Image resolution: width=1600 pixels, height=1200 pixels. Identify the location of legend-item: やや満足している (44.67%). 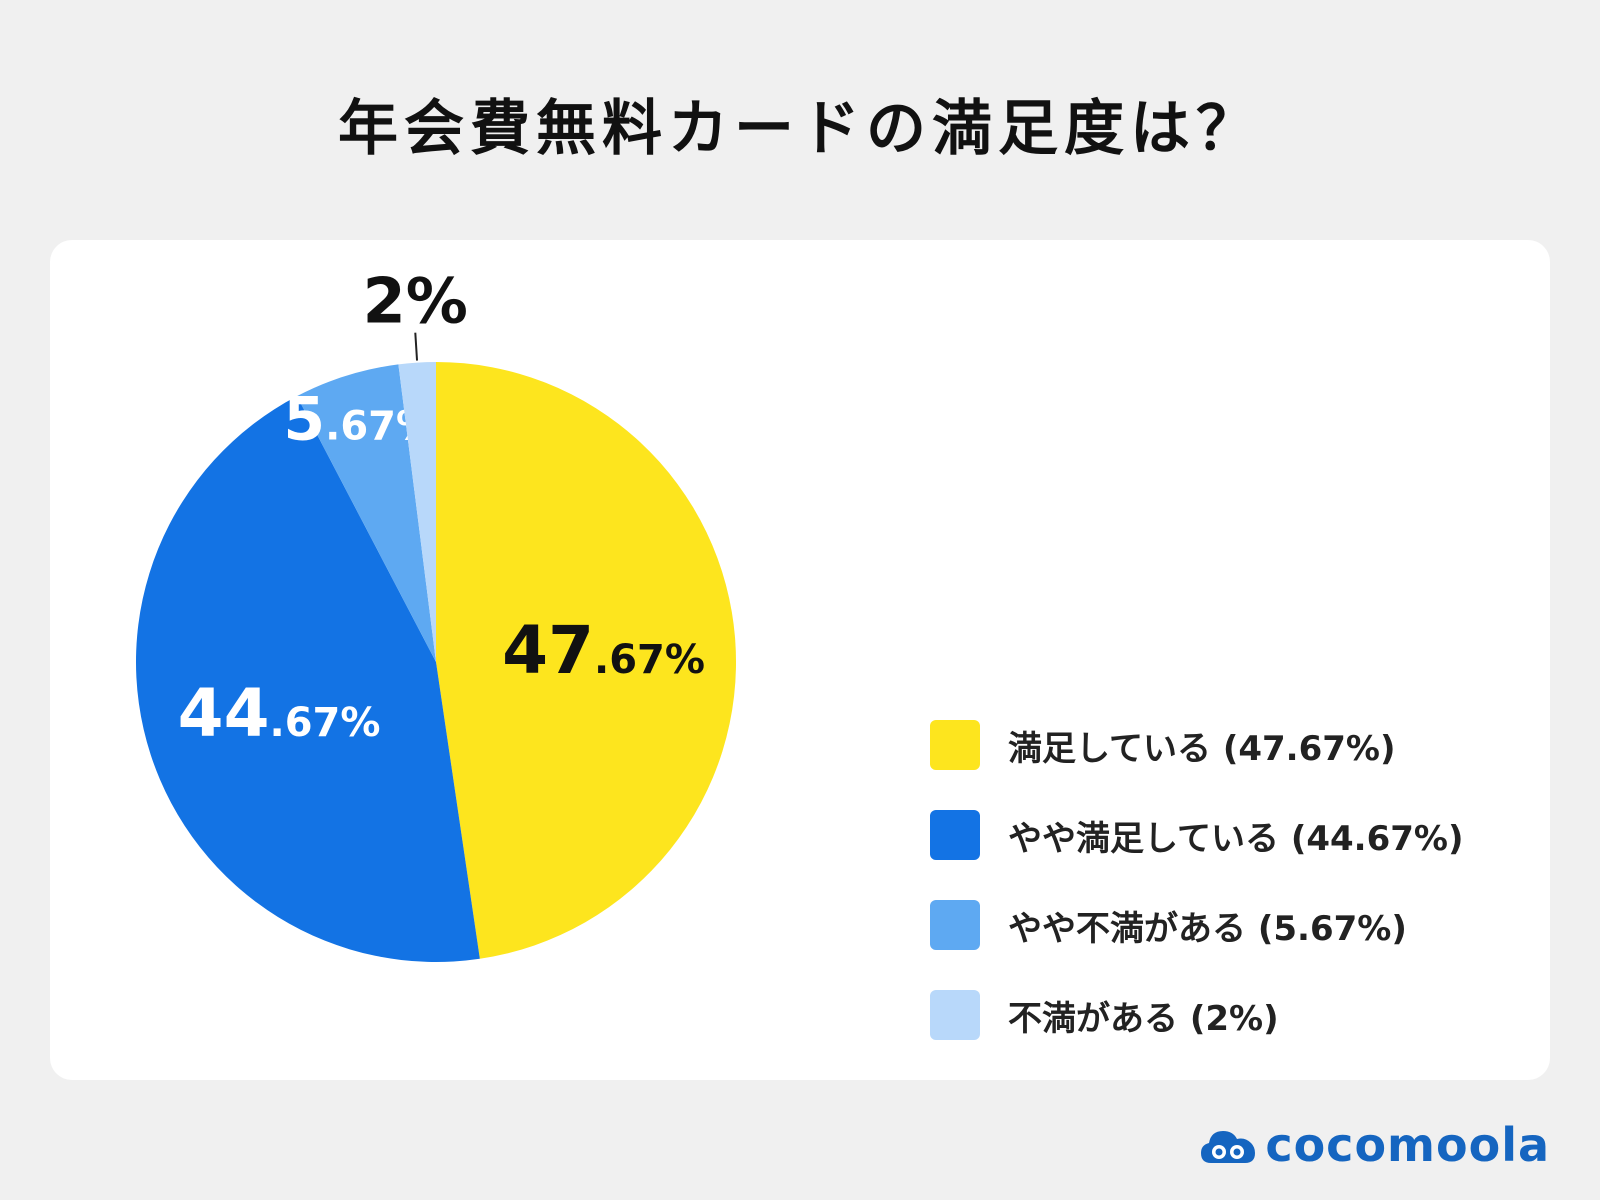
(1197, 835).